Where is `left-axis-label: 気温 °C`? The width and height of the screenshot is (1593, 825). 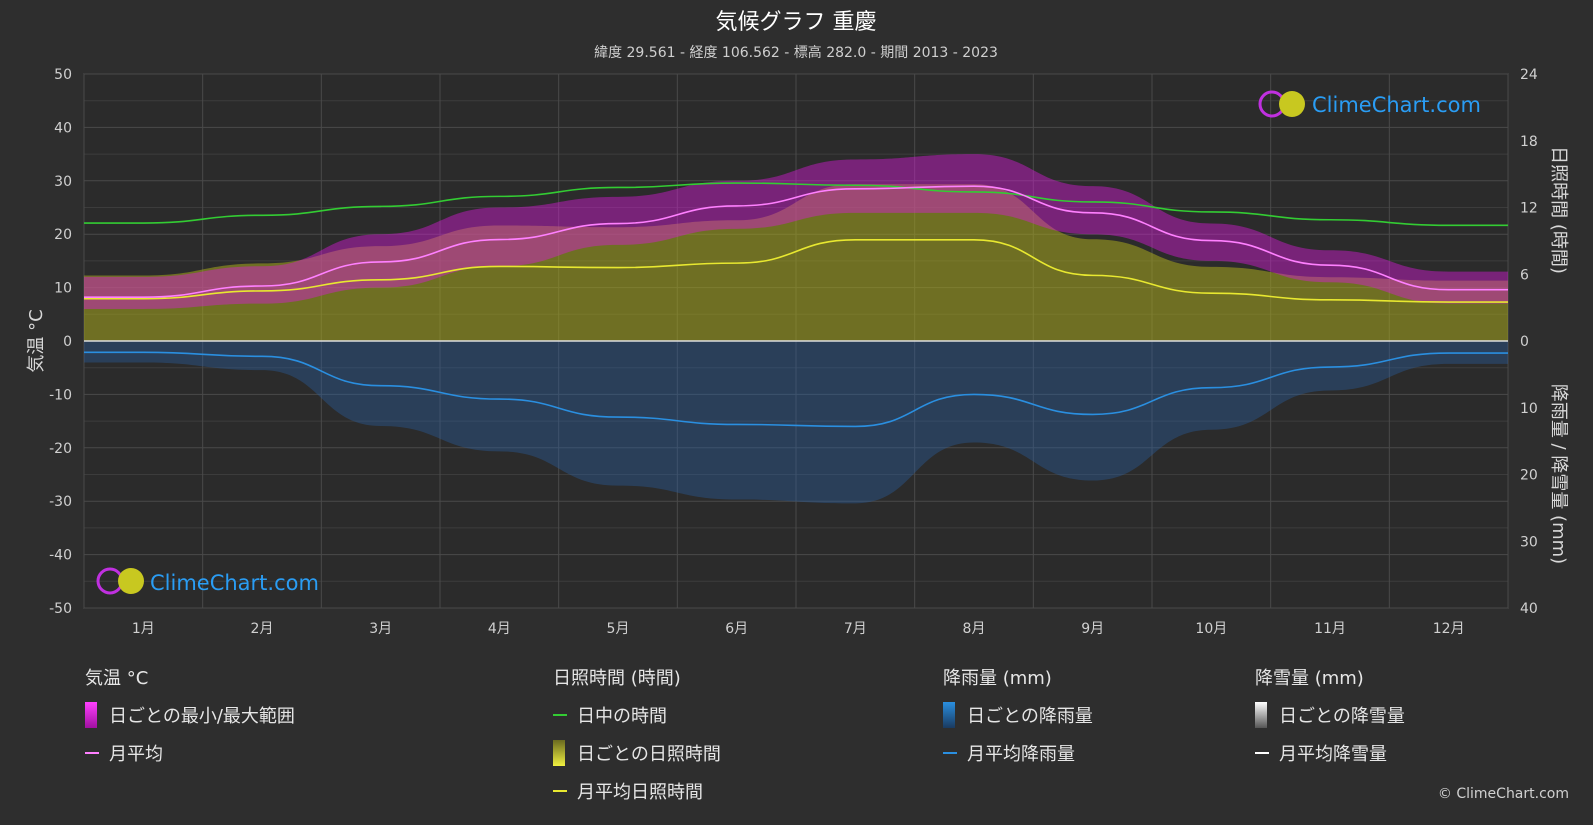 left-axis-label: 気温 °C is located at coordinates (36, 340).